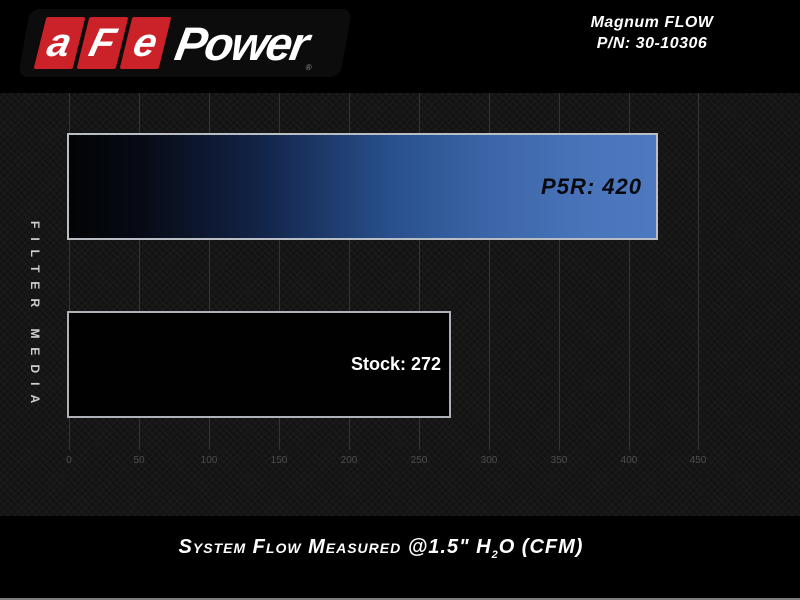  What do you see at coordinates (349, 460) in the screenshot?
I see `x-tick-200: 200` at bounding box center [349, 460].